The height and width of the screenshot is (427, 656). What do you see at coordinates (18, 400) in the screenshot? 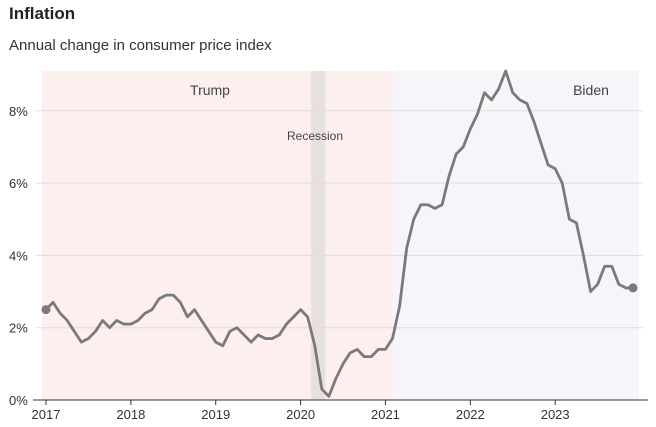
I see `y-tick-label: 0%` at bounding box center [18, 400].